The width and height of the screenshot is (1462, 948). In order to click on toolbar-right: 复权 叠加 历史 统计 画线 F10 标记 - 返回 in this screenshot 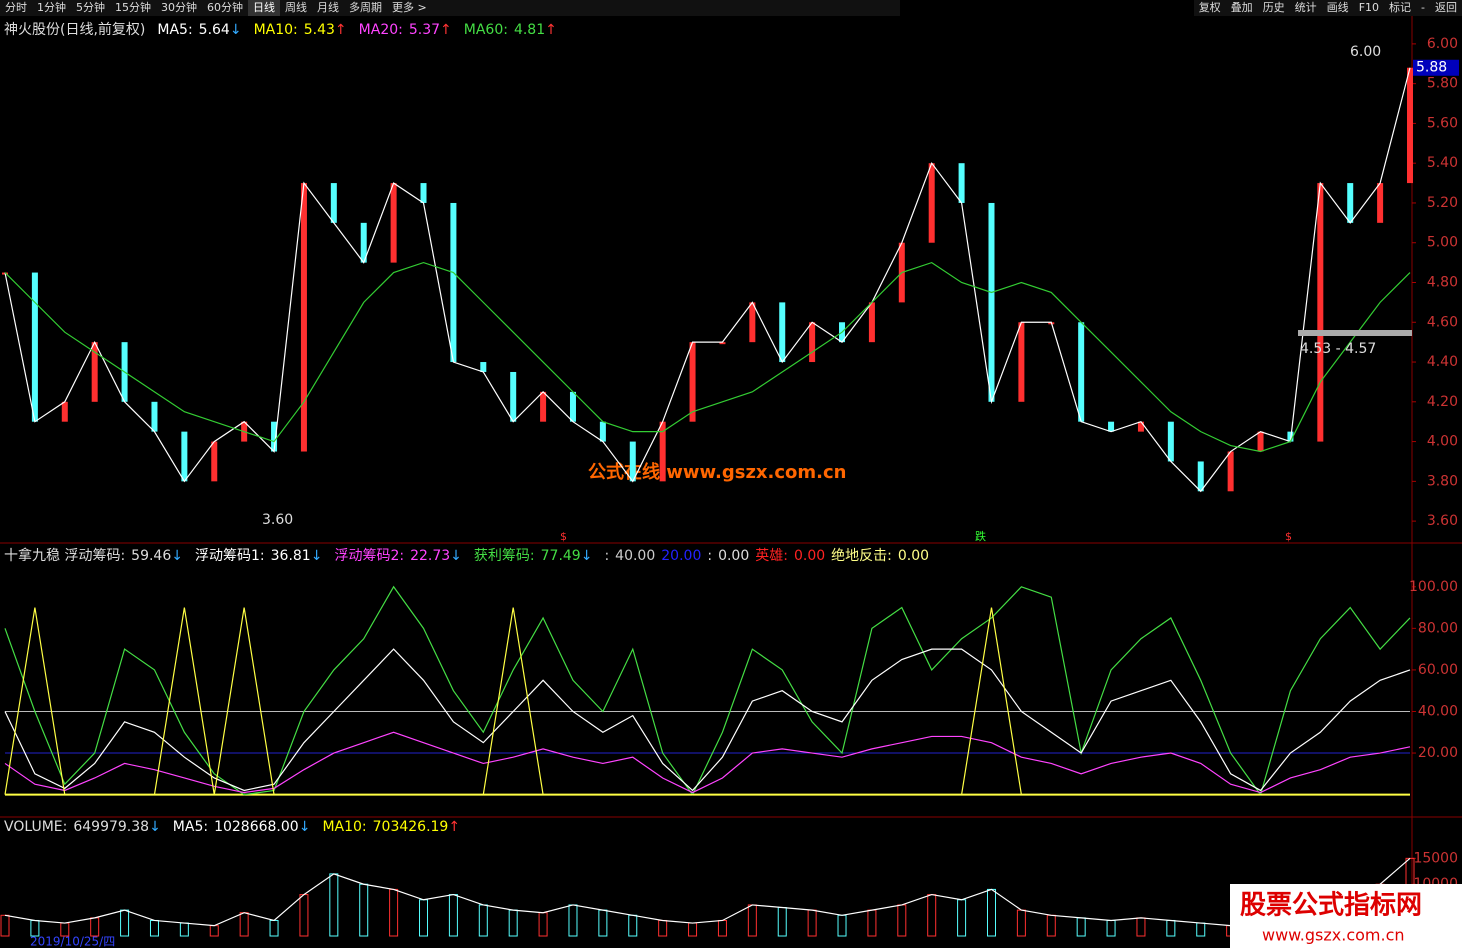, I will do `click(1327, 8)`.